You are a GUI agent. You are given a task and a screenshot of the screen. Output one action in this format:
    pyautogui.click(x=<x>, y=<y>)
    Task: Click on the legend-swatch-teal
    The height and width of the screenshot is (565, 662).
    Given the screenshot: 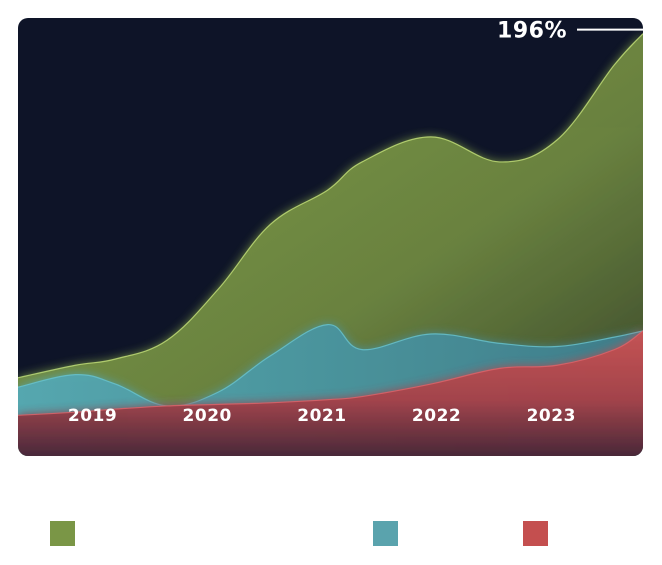 What is the action you would take?
    pyautogui.click(x=385, y=533)
    